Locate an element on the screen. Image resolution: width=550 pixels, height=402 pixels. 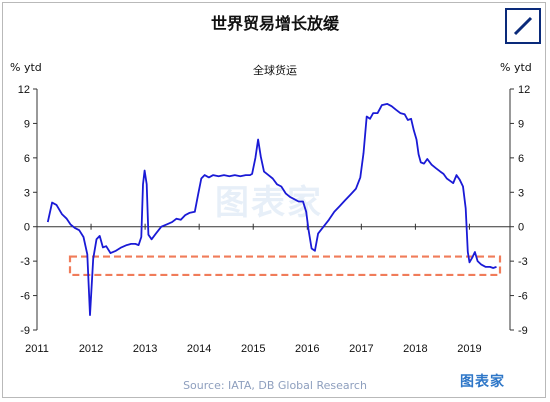
x-tick-label: 2014 is located at coordinates (199, 349).